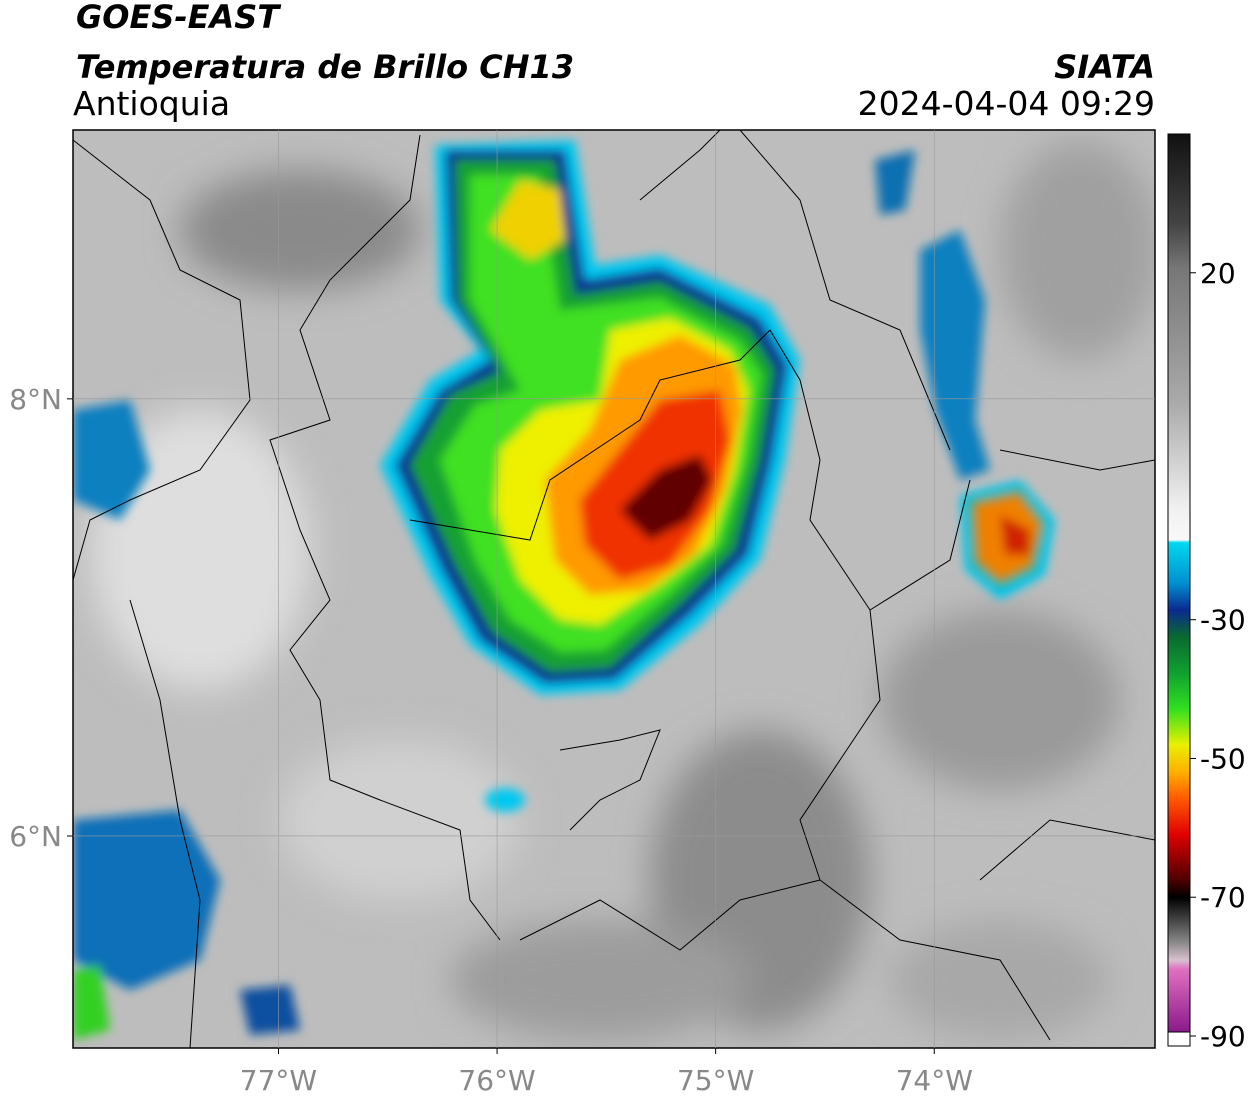  Describe the element at coordinates (151, 103) in the screenshot. I see `region: Antioquia` at that location.